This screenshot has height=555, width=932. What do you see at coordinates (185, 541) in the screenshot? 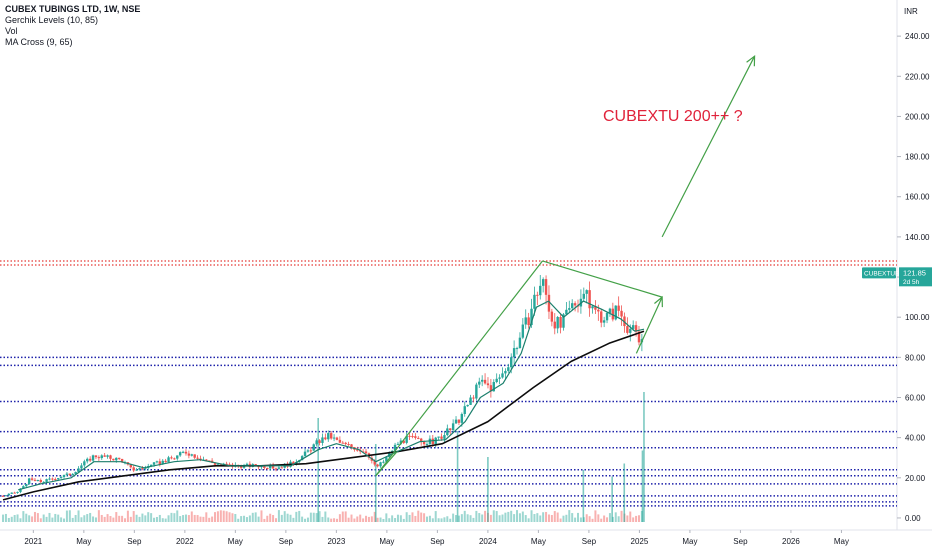
I see `x-tick-label: 2022` at bounding box center [185, 541].